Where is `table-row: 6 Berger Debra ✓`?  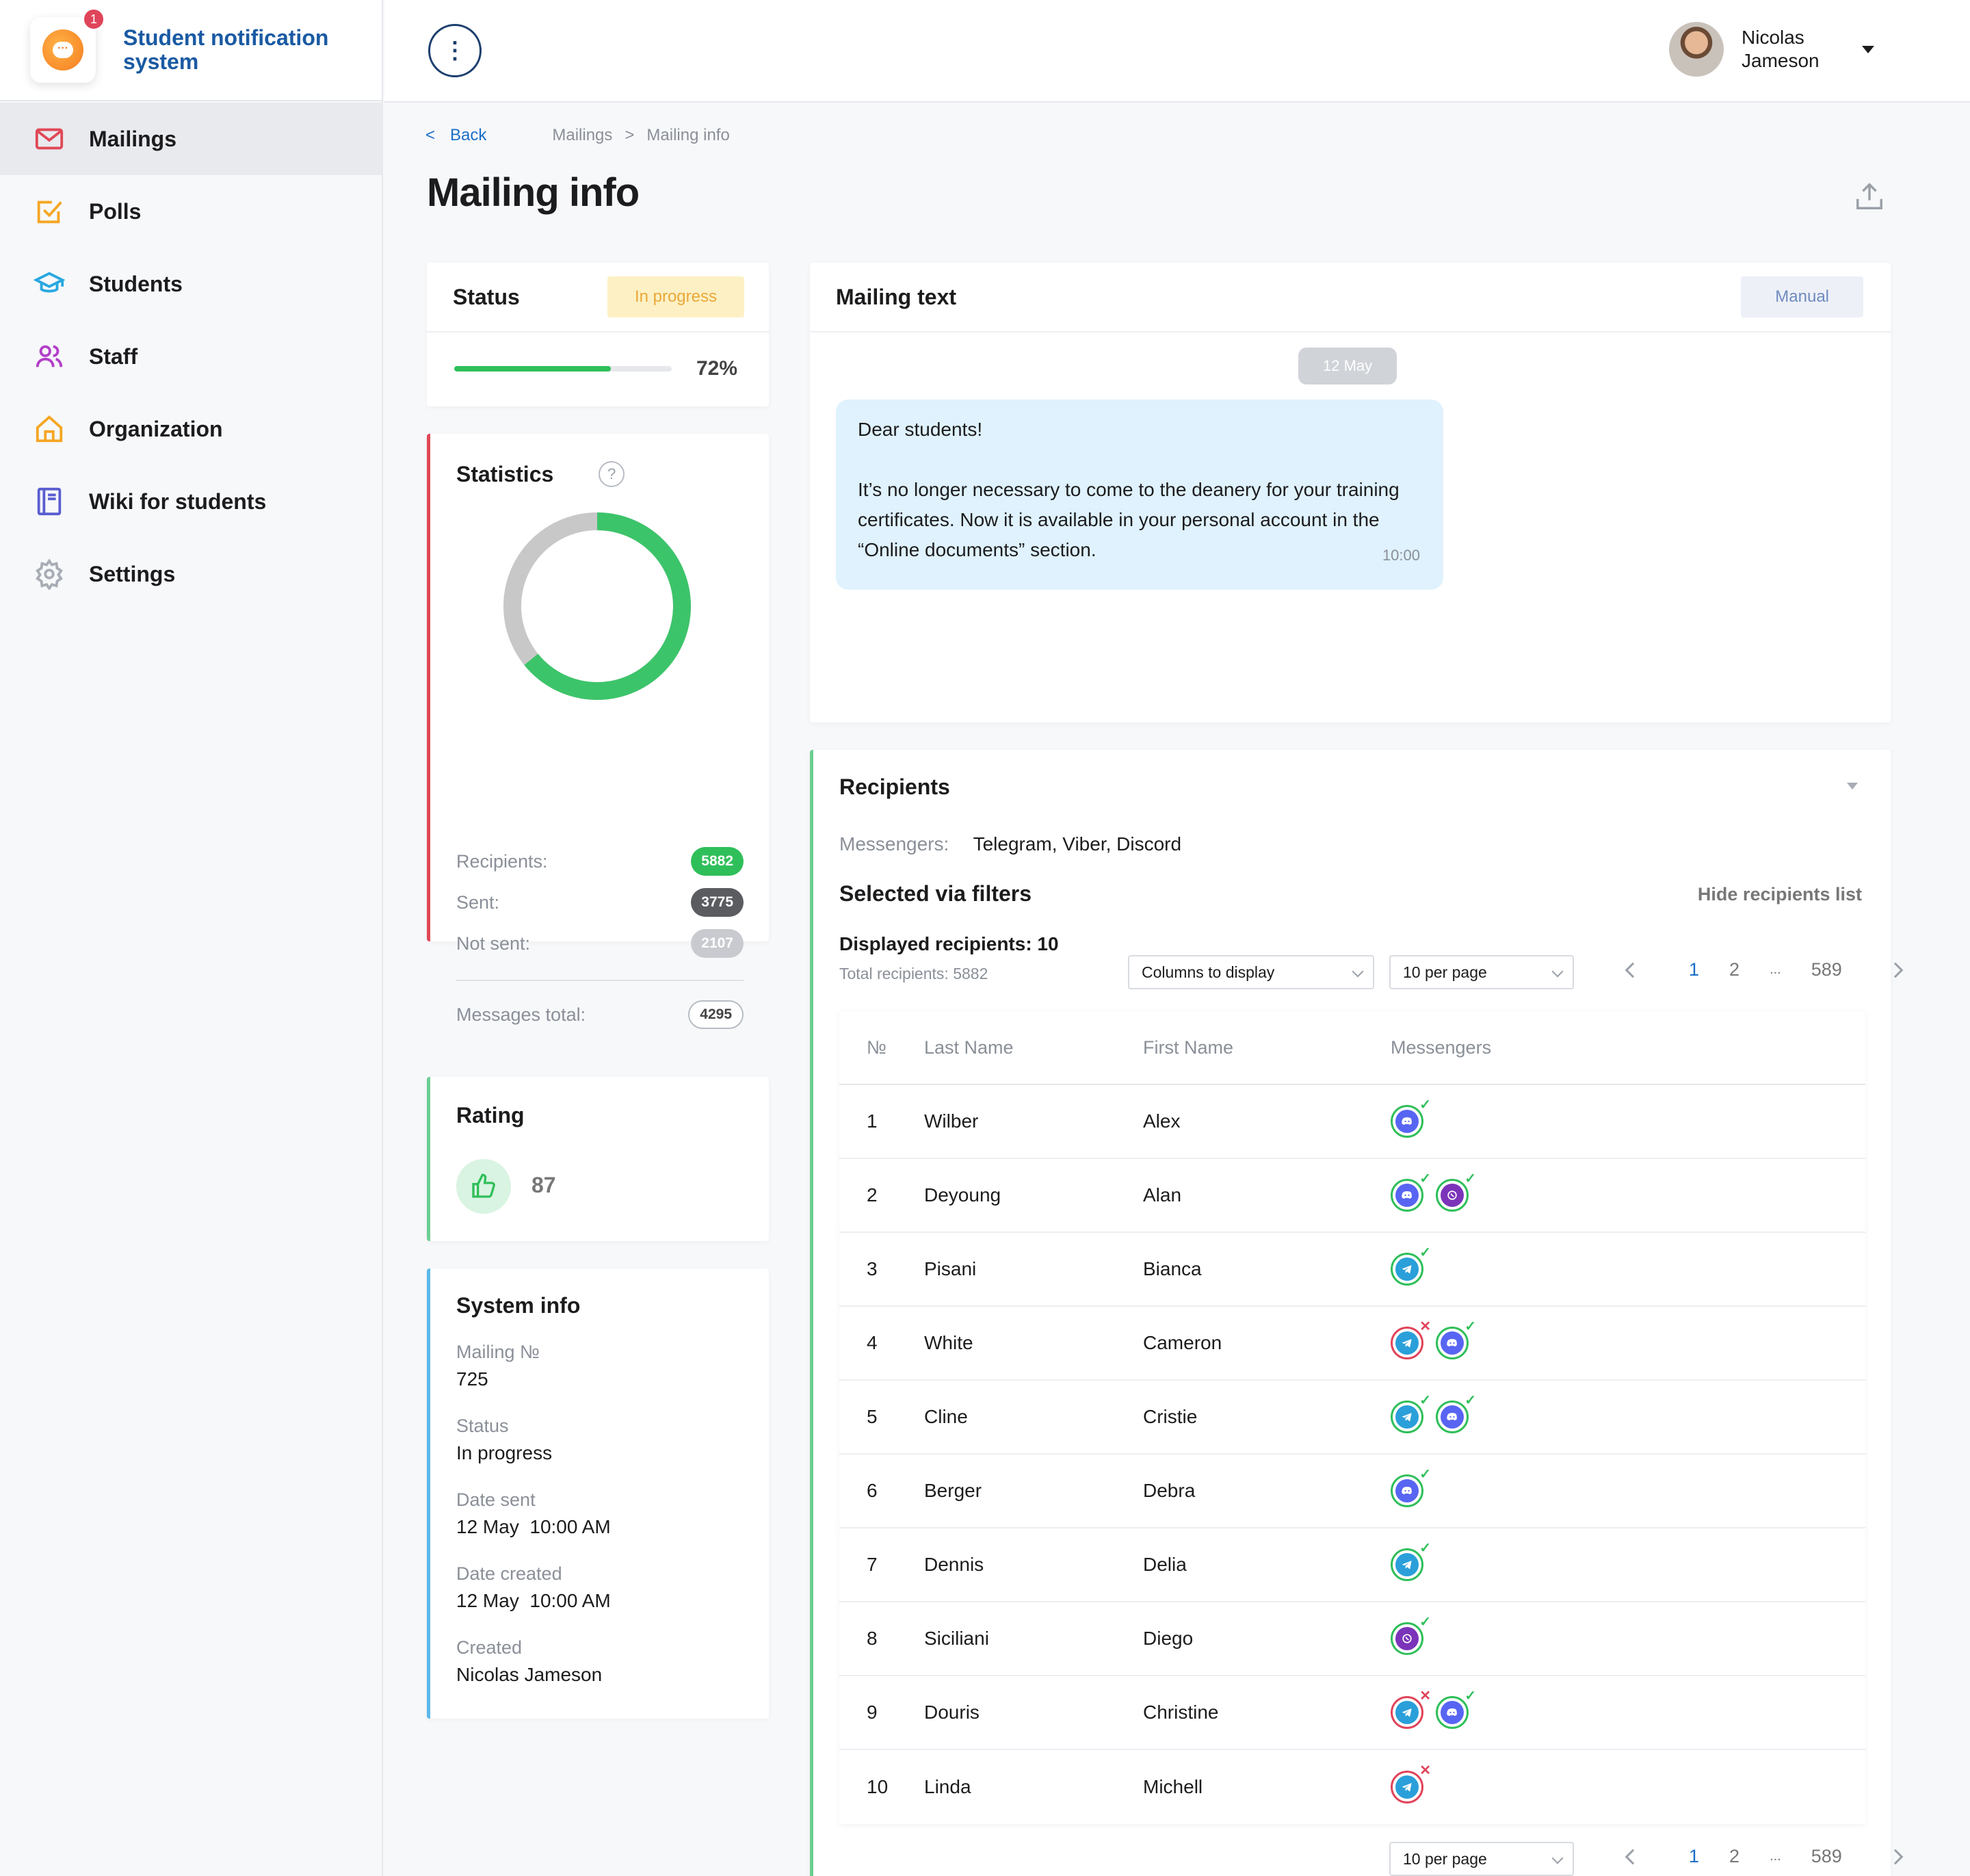 table-row: 6 Berger Debra ✓ is located at coordinates (1352, 1491).